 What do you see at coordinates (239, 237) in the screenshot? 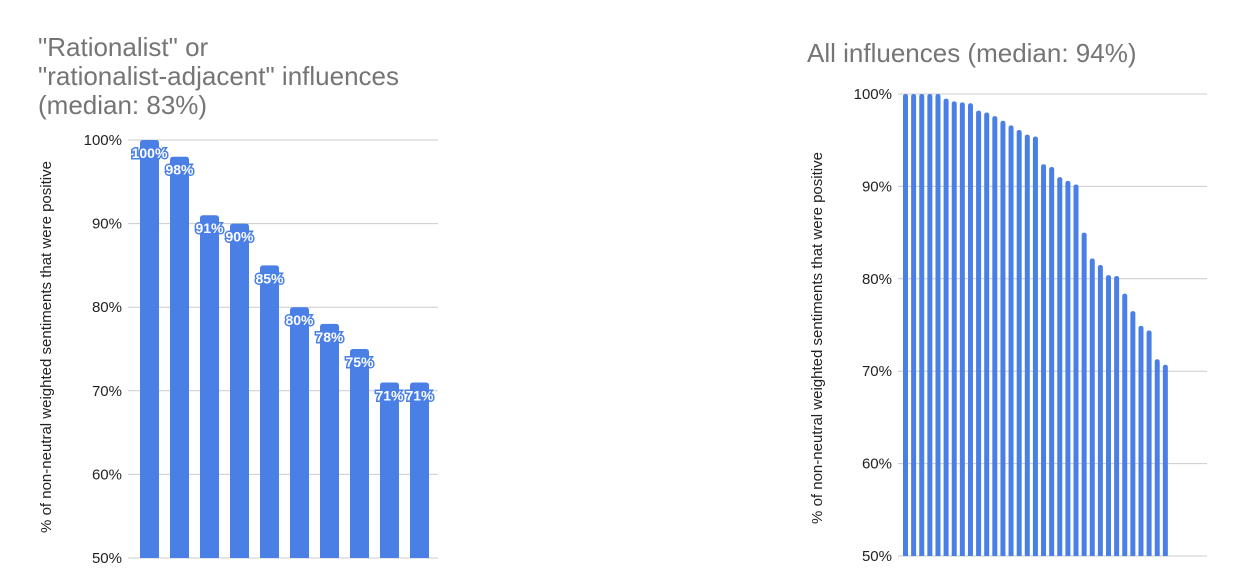
I see `data-label: 90%` at bounding box center [239, 237].